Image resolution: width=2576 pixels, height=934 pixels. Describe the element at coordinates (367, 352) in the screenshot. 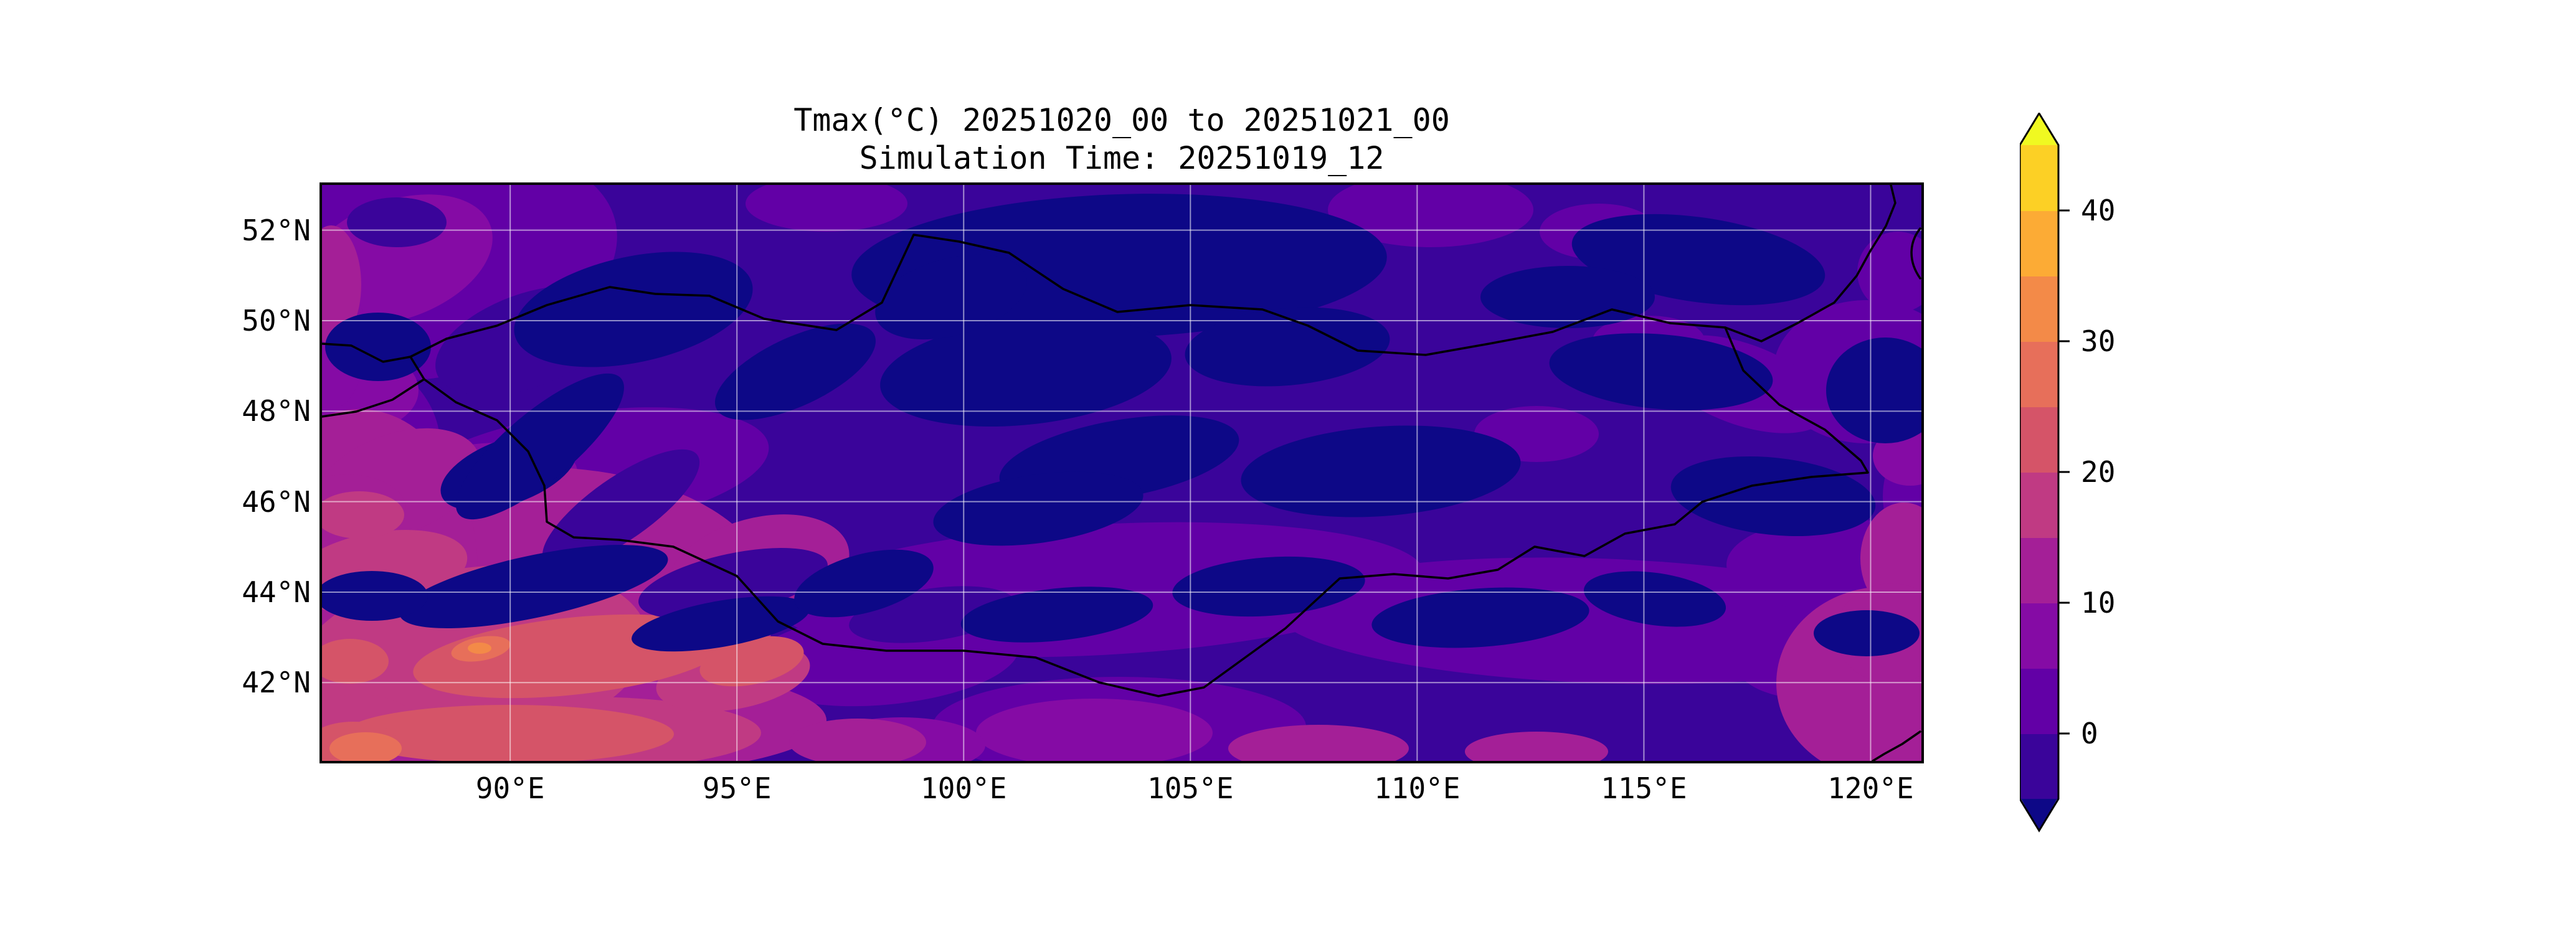

I see `border-west-a` at that location.